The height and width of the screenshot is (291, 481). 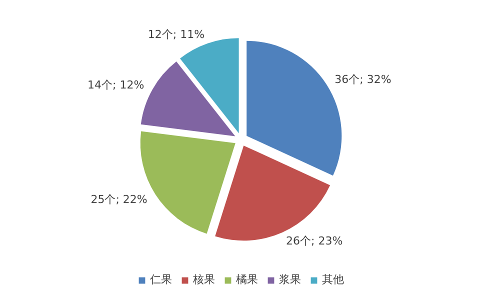 I want to click on legend-label: 核果, so click(x=204, y=279).